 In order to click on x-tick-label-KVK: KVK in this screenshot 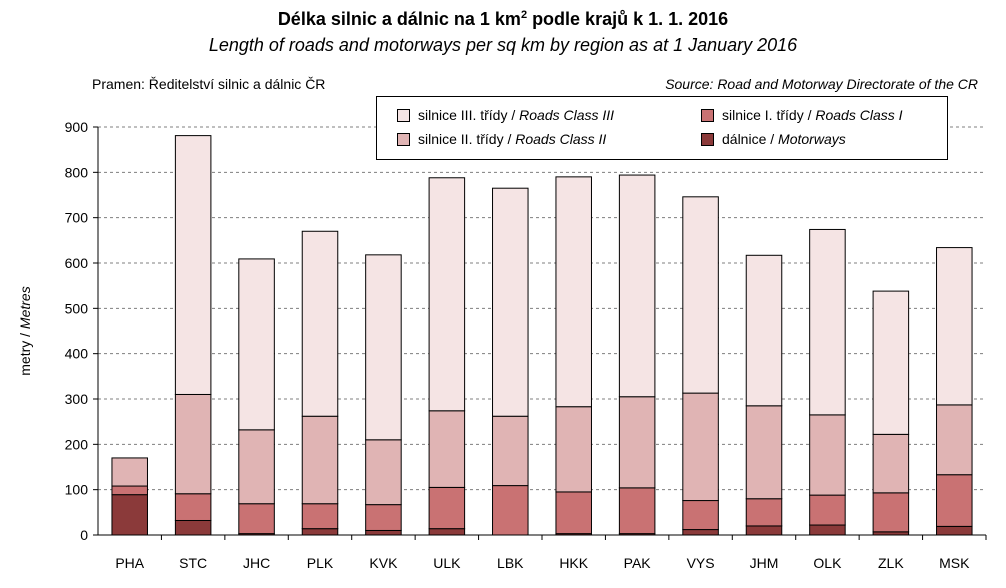, I will do `click(383, 563)`.